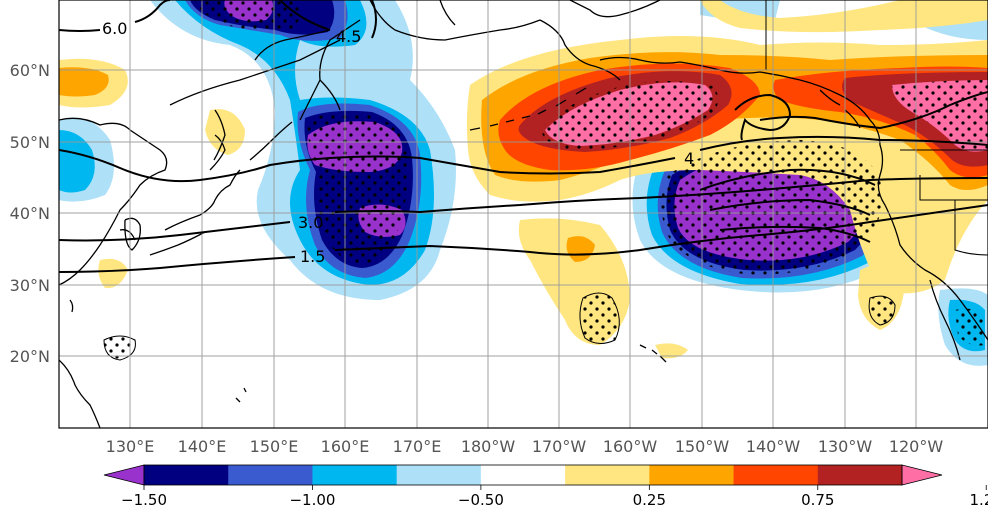  Describe the element at coordinates (274, 446) in the screenshot. I see `lon-label-150e: 150°E` at that location.